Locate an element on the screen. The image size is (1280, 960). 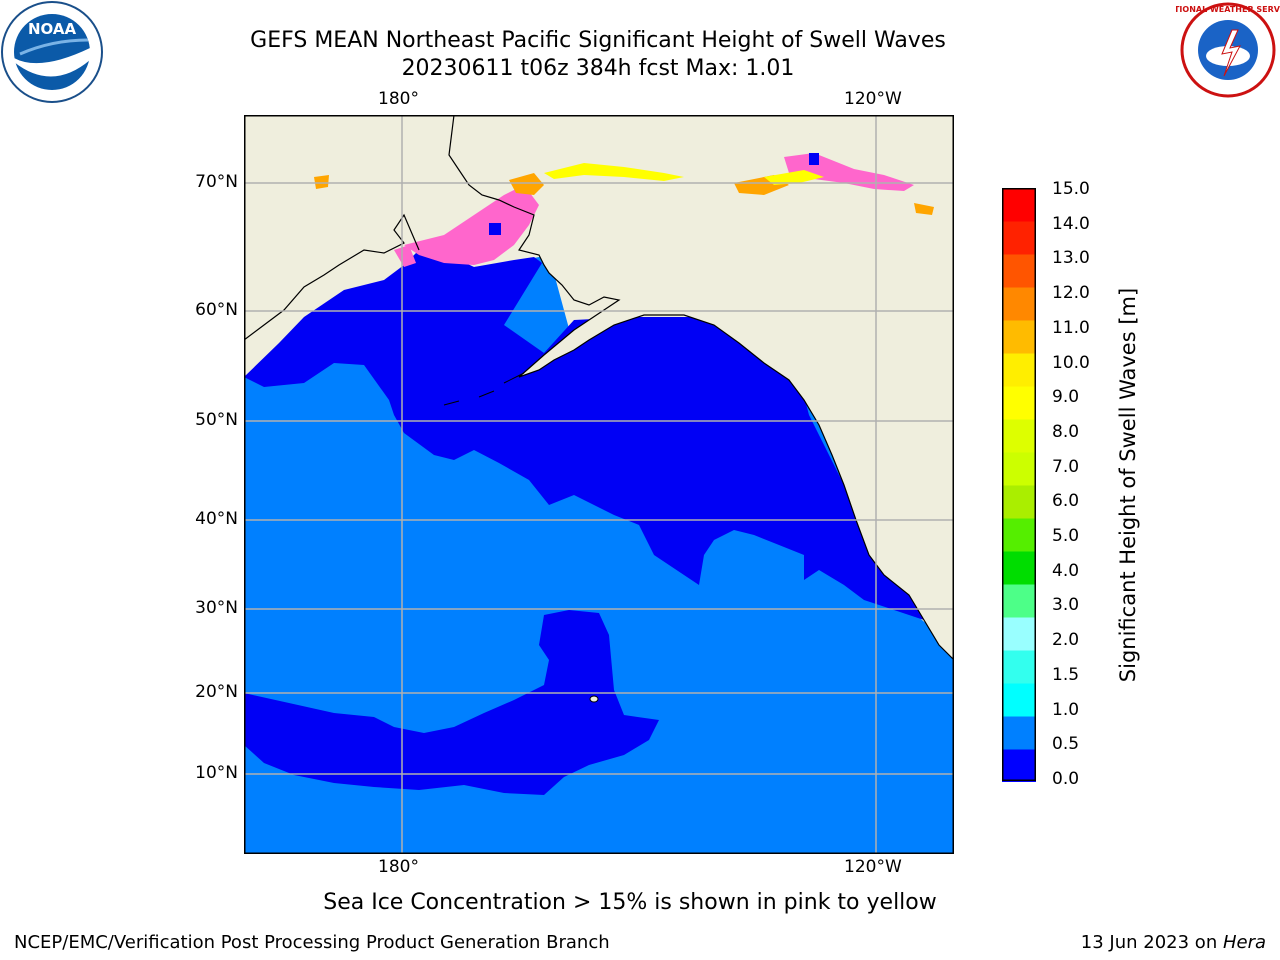
lat-label-10n: 10°N is located at coordinates (216, 773).